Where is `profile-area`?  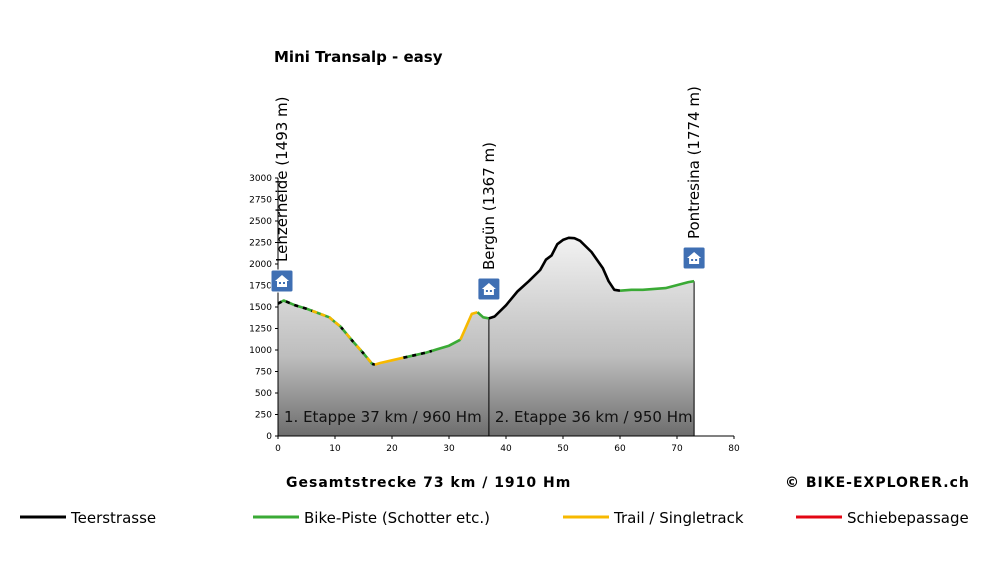
profile-area is located at coordinates (486, 336).